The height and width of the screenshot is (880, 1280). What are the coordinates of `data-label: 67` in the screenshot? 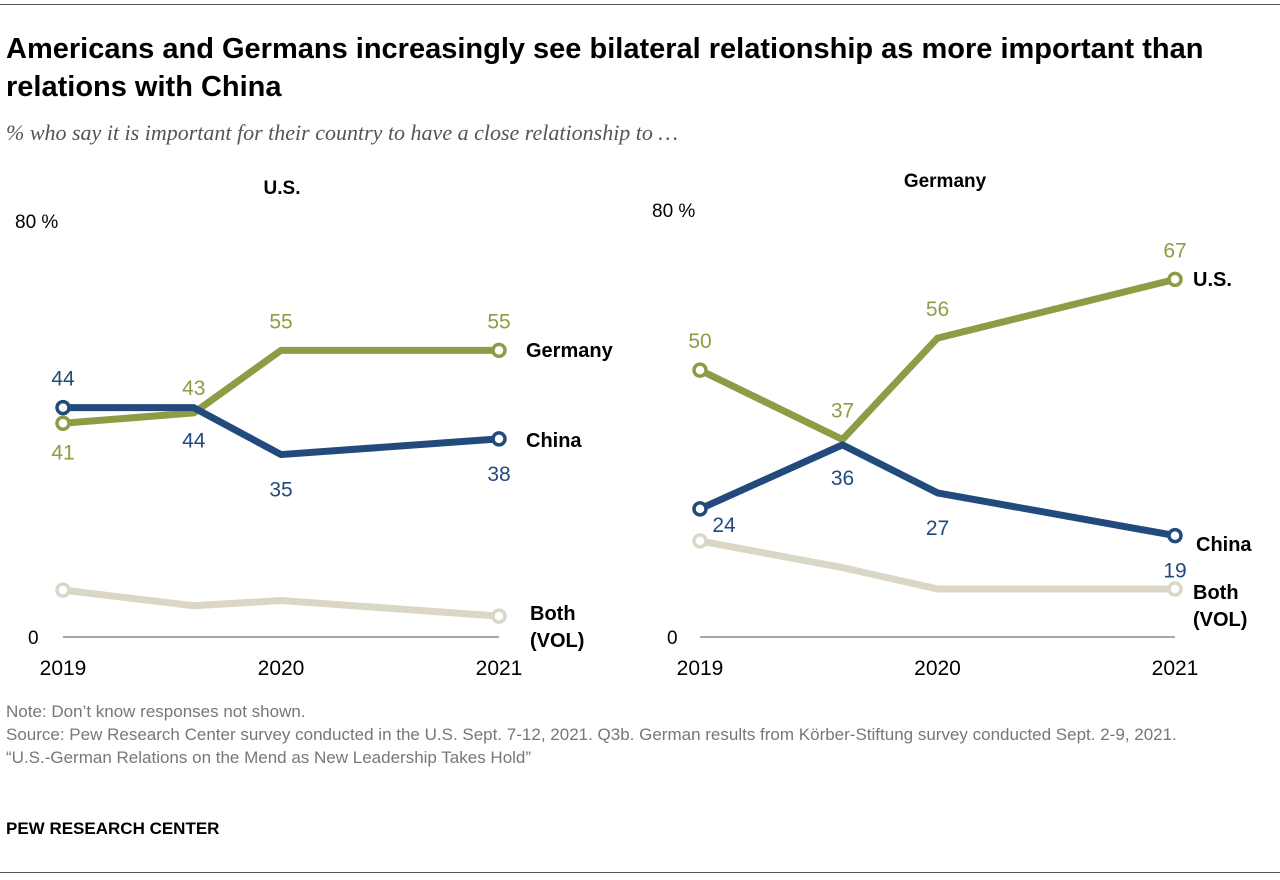 It's located at (1174, 250).